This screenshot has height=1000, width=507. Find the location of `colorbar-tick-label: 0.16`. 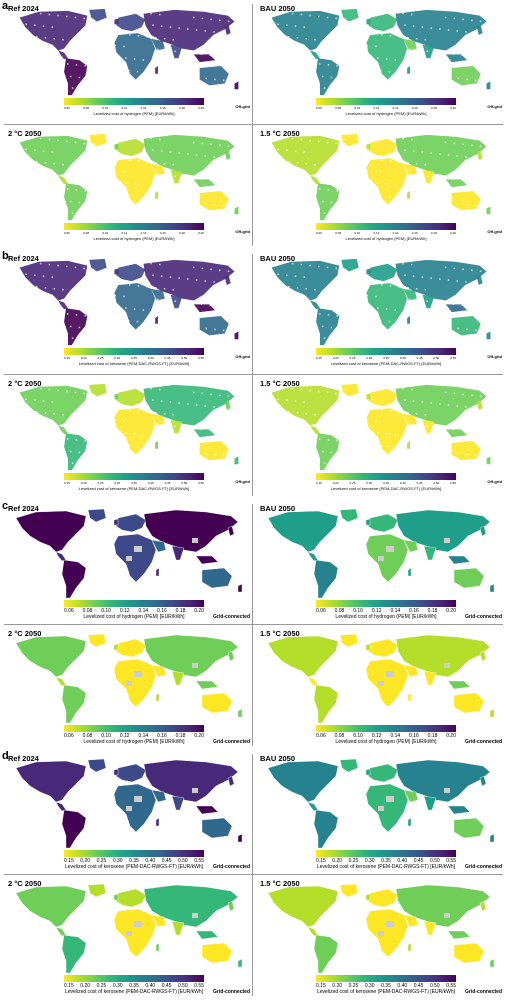

colorbar-tick-label: 0.16 is located at coordinates (162, 611).